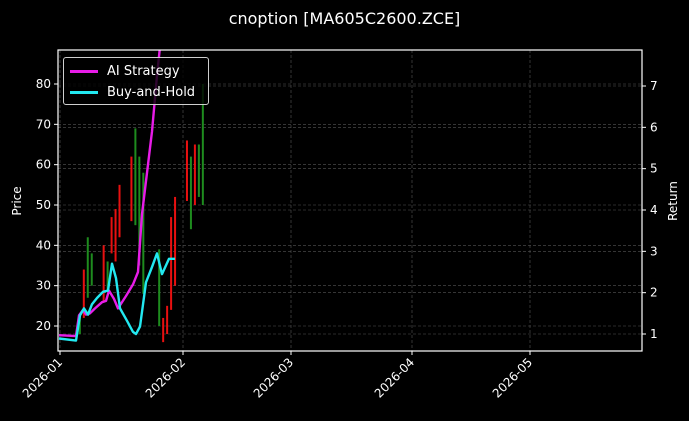  What do you see at coordinates (143, 71) in the screenshot?
I see `legend-label: AI Strategy` at bounding box center [143, 71].